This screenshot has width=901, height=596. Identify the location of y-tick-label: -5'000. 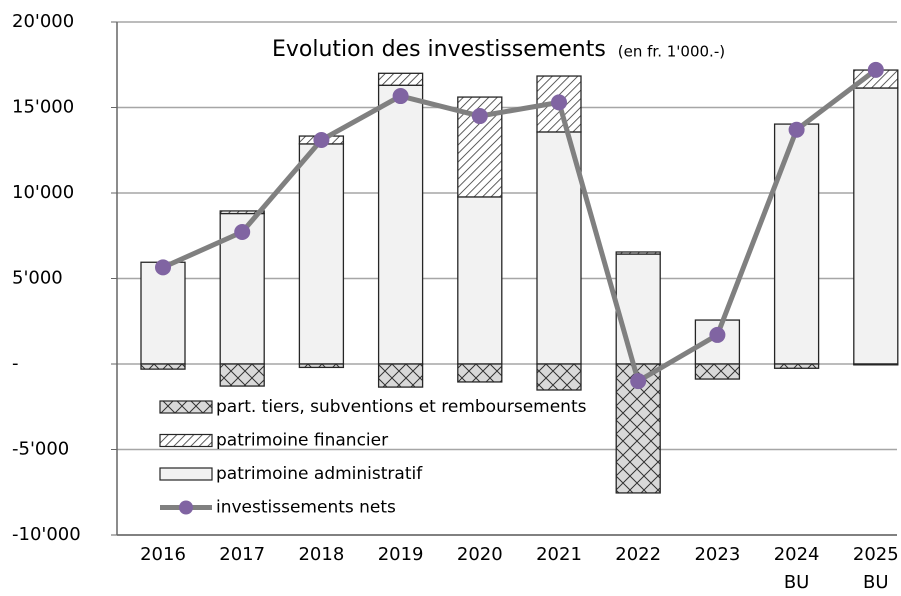
(40, 449).